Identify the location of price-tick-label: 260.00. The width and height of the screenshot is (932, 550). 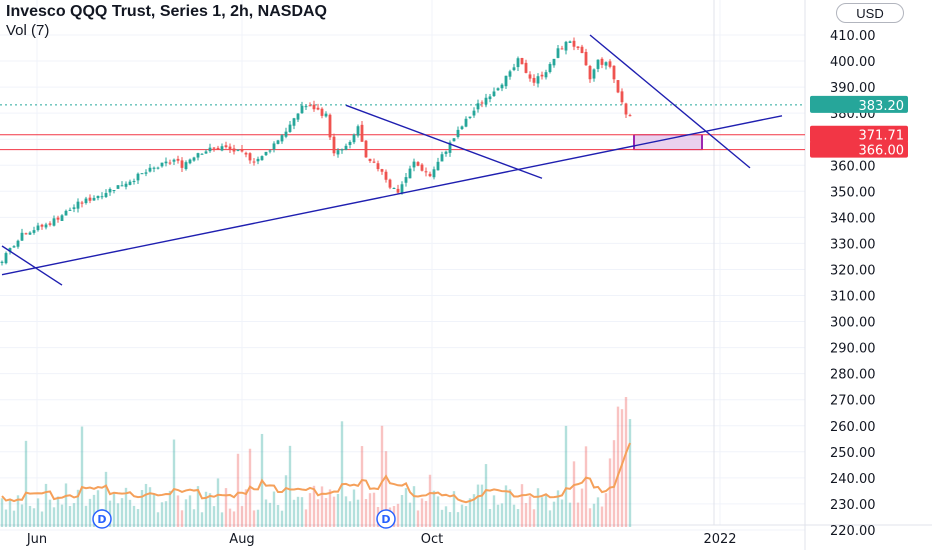
(853, 427).